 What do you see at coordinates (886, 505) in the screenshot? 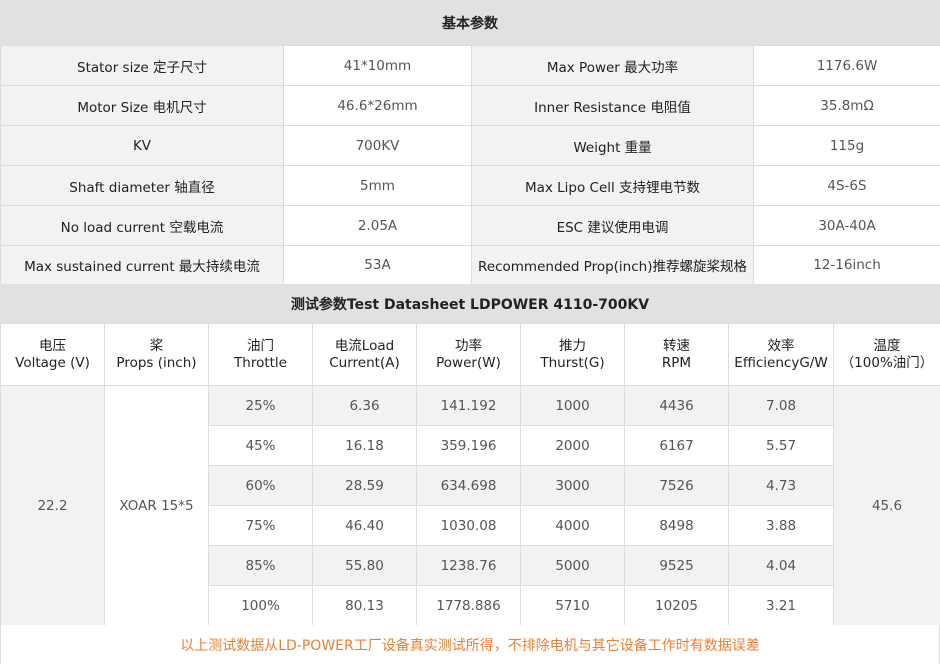
I see `temperature-cell: 45.6` at bounding box center [886, 505].